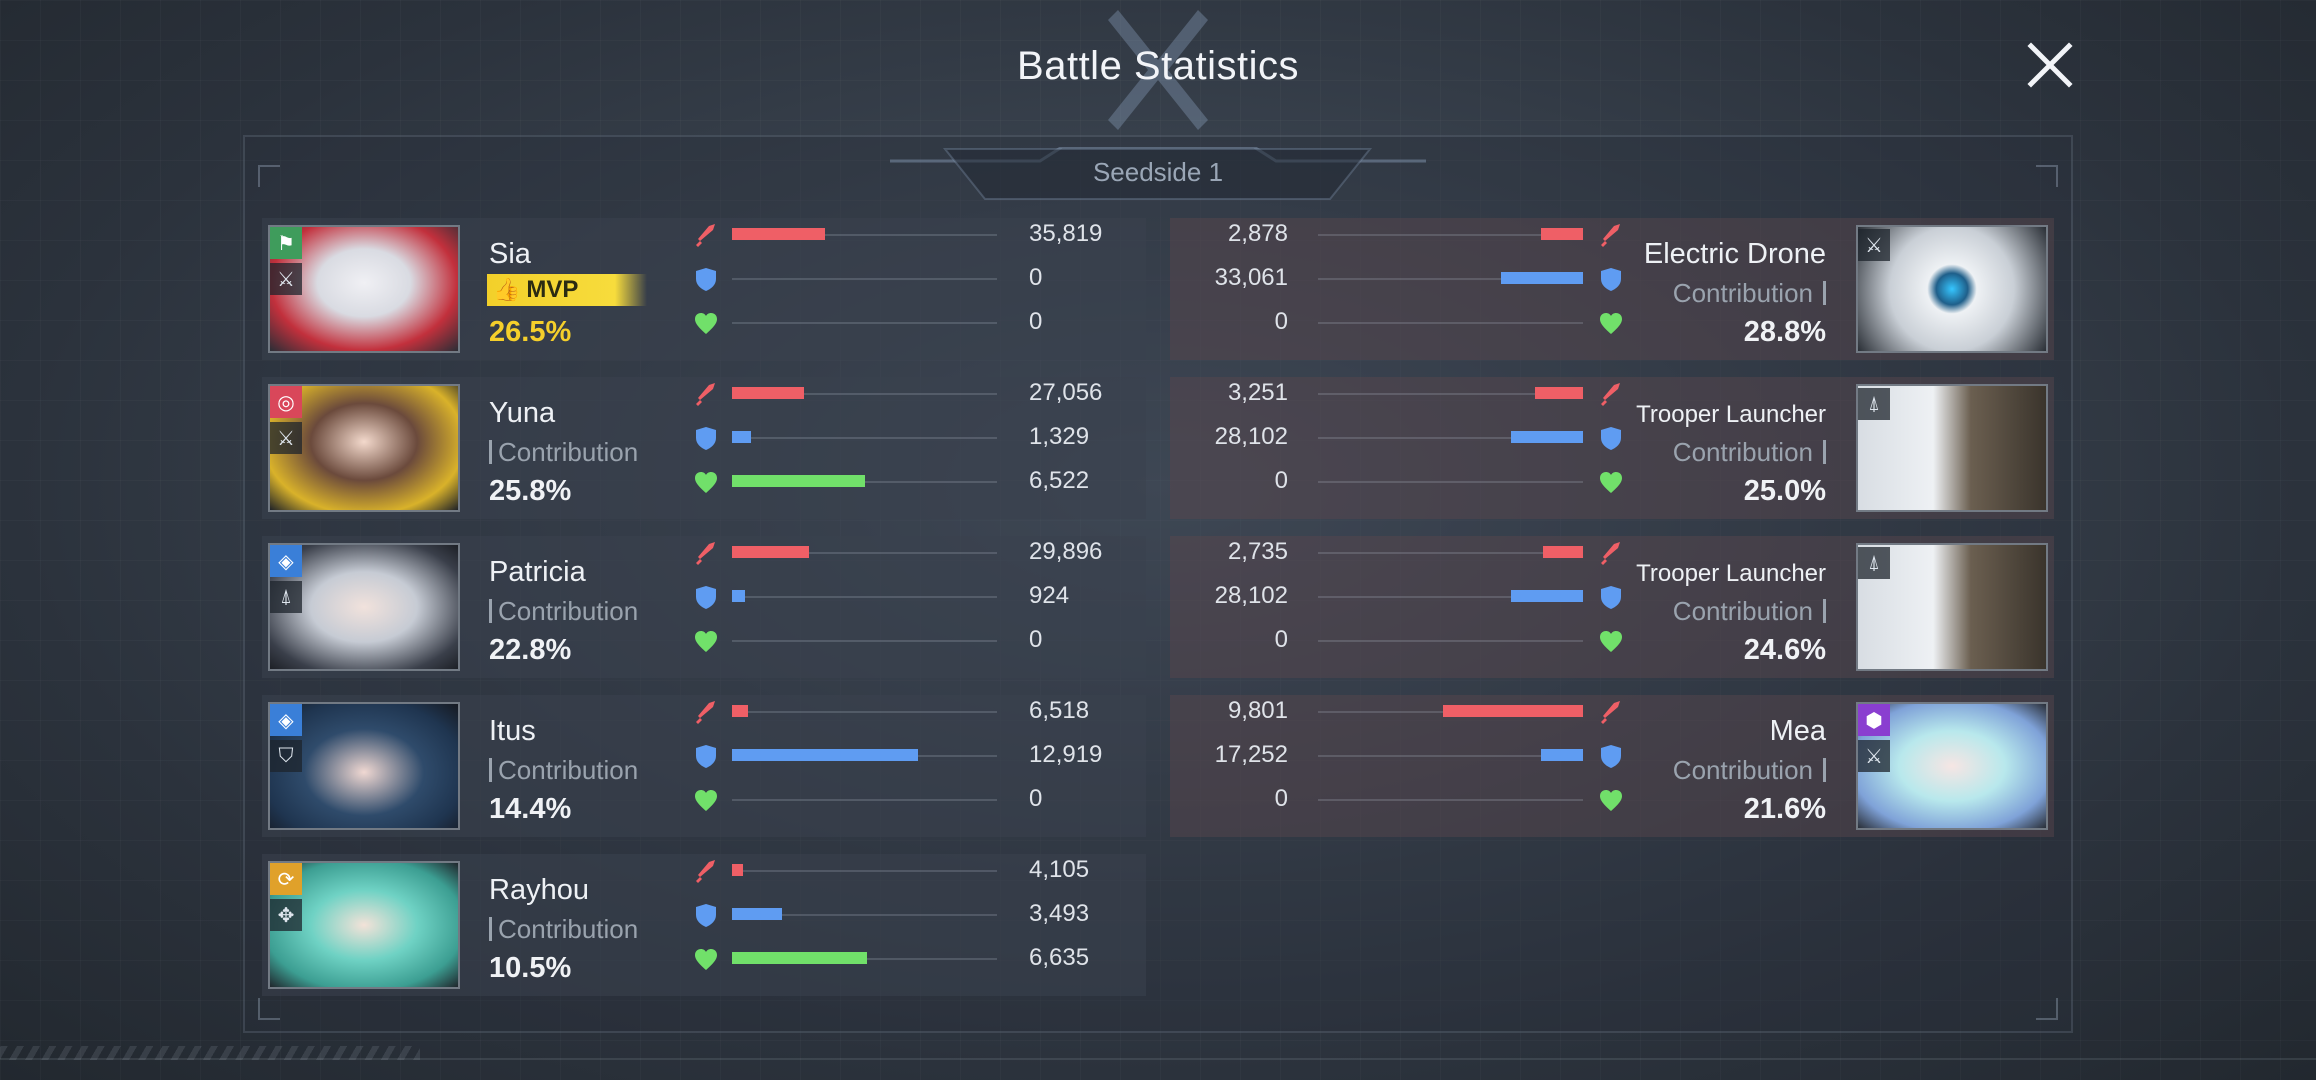 The image size is (2316, 1080). I want to click on character-portrait: ◈ ⛉, so click(364, 766).